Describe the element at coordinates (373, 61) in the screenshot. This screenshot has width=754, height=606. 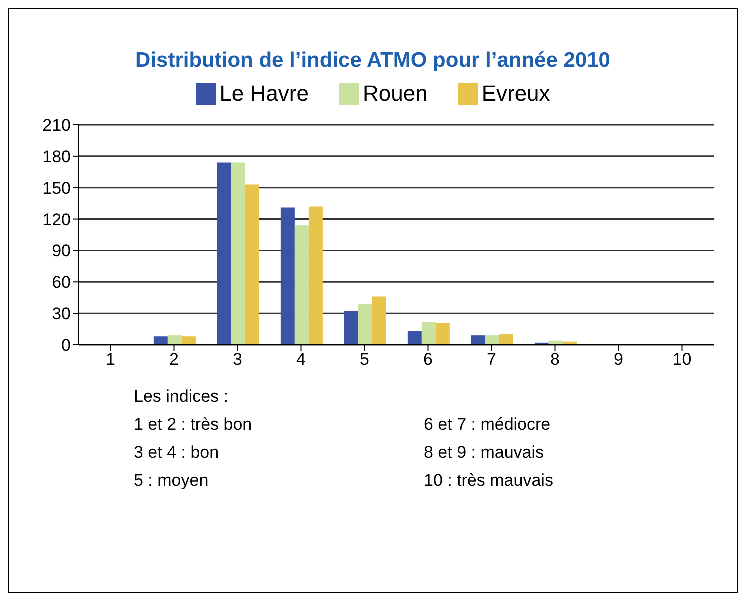
I see `chart-title: Distribution de l’indice ATMO pour l’année 2010` at that location.